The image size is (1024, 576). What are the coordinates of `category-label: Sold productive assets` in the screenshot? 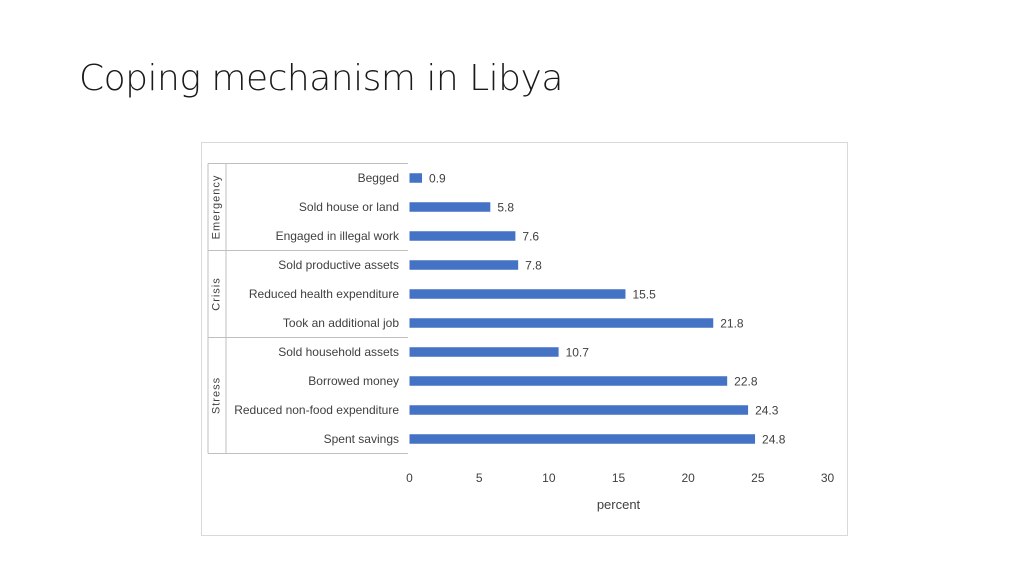 It's located at (338, 265).